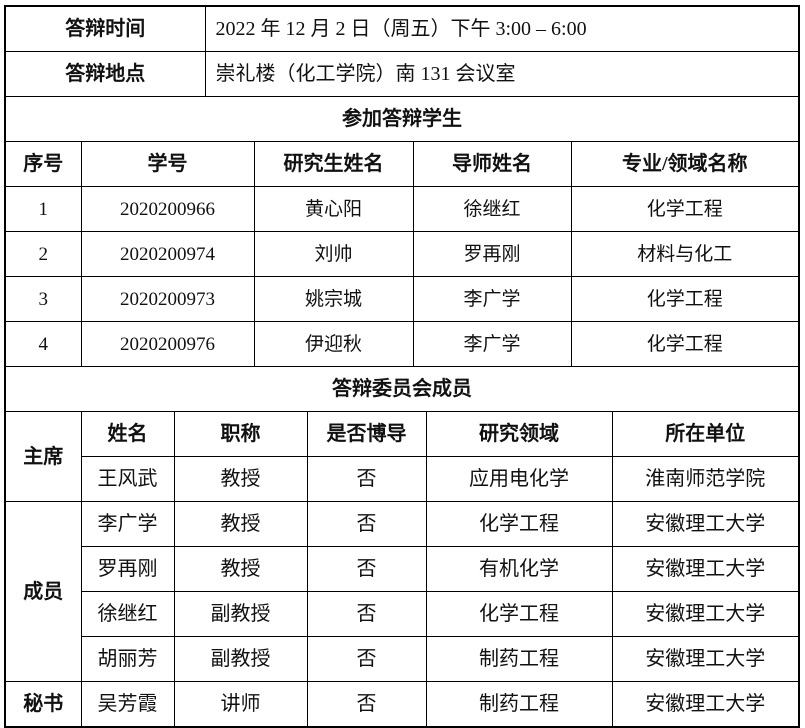  Describe the element at coordinates (167, 344) in the screenshot. I see `cell: 2020200976` at that location.